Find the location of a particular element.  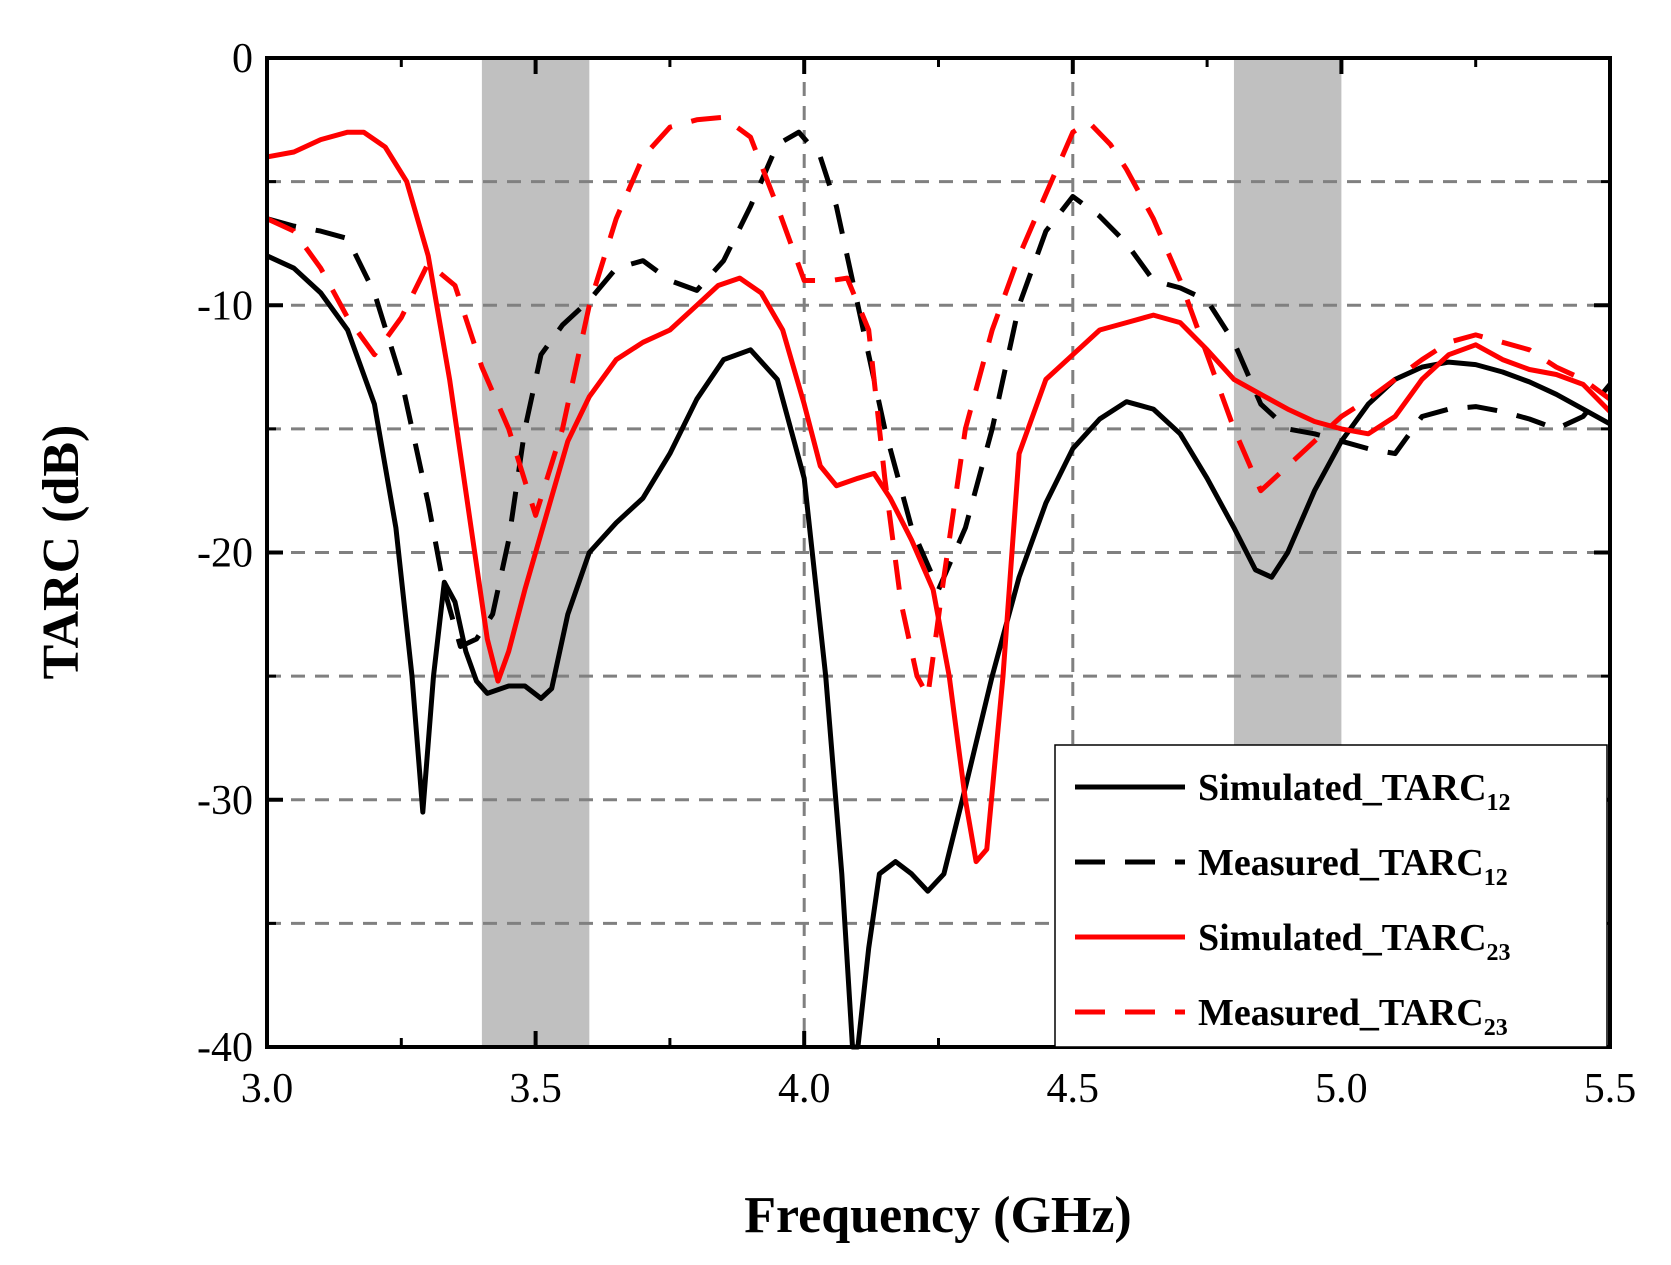

legend-box is located at coordinates (1331, 896).